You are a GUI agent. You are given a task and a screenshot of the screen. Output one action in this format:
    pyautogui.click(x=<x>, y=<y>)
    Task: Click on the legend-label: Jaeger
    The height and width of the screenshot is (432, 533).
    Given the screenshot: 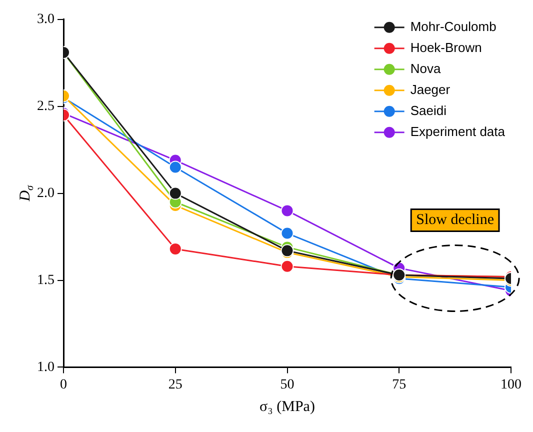 What is the action you would take?
    pyautogui.click(x=430, y=89)
    